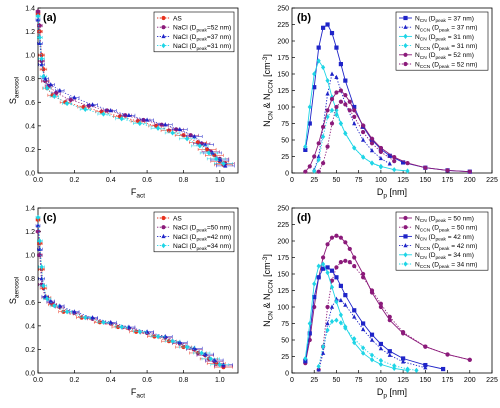  Describe the element at coordinates (30, 79) in the screenshot. I see `y-tick-label: 0.8` at that location.